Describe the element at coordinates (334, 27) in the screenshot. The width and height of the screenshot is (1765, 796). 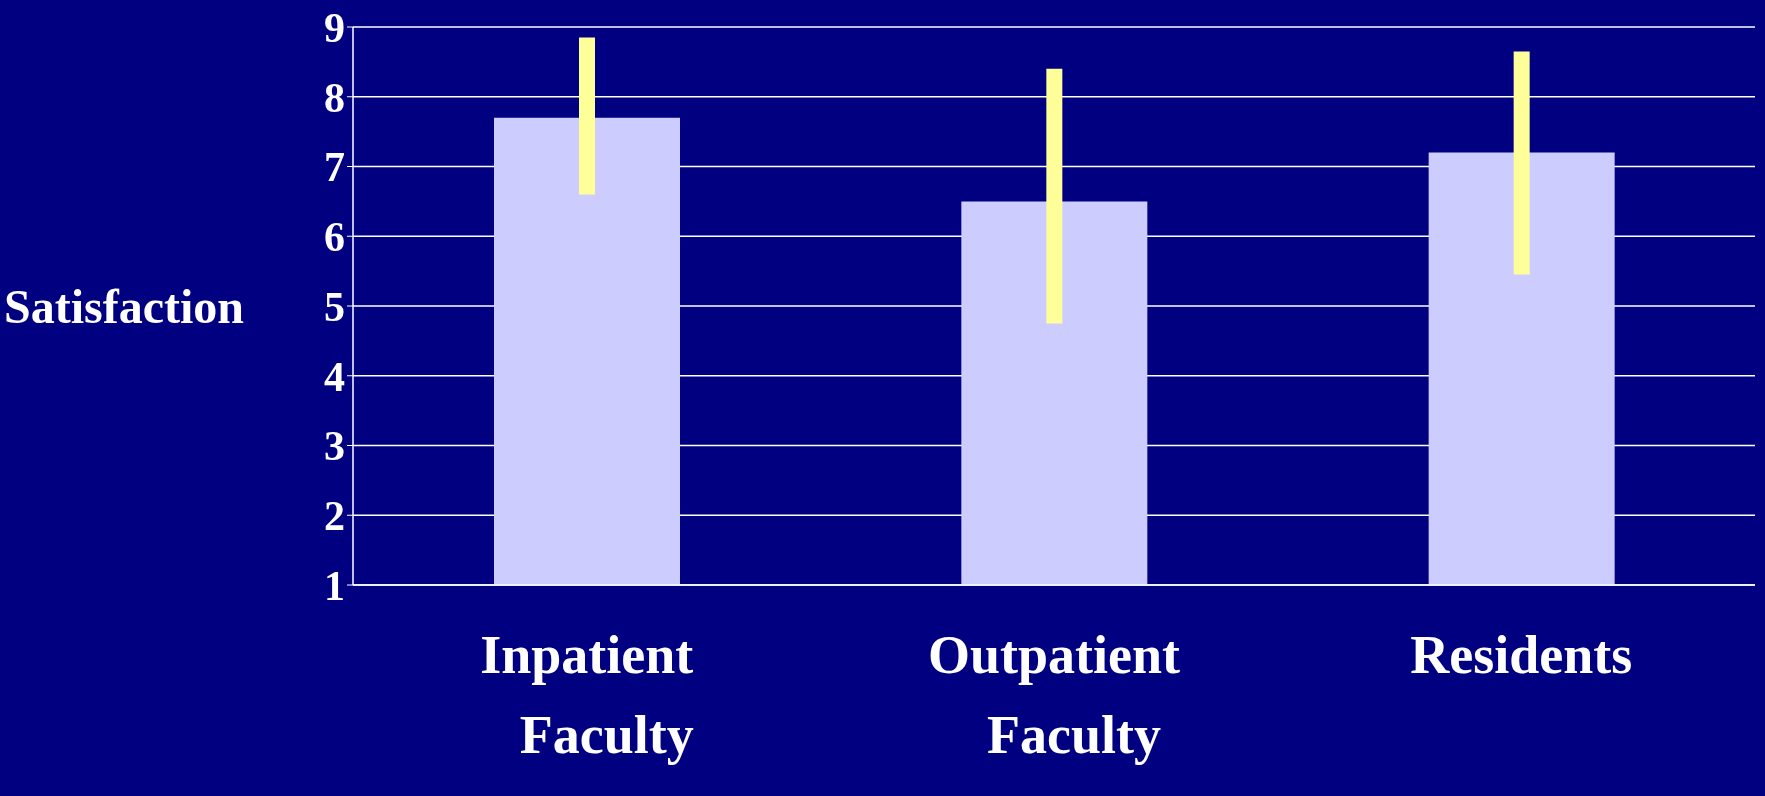
I see `y-tick-label: 9` at that location.